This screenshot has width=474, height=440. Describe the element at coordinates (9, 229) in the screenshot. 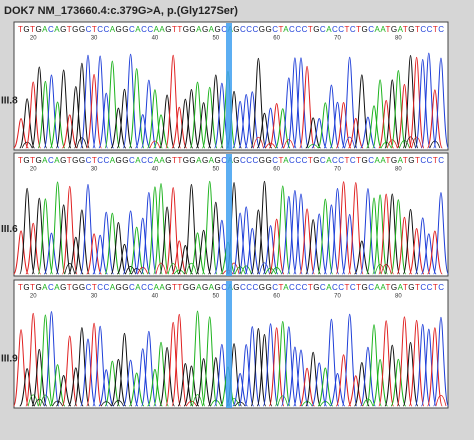

I see `sample-label: III.6` at that location.